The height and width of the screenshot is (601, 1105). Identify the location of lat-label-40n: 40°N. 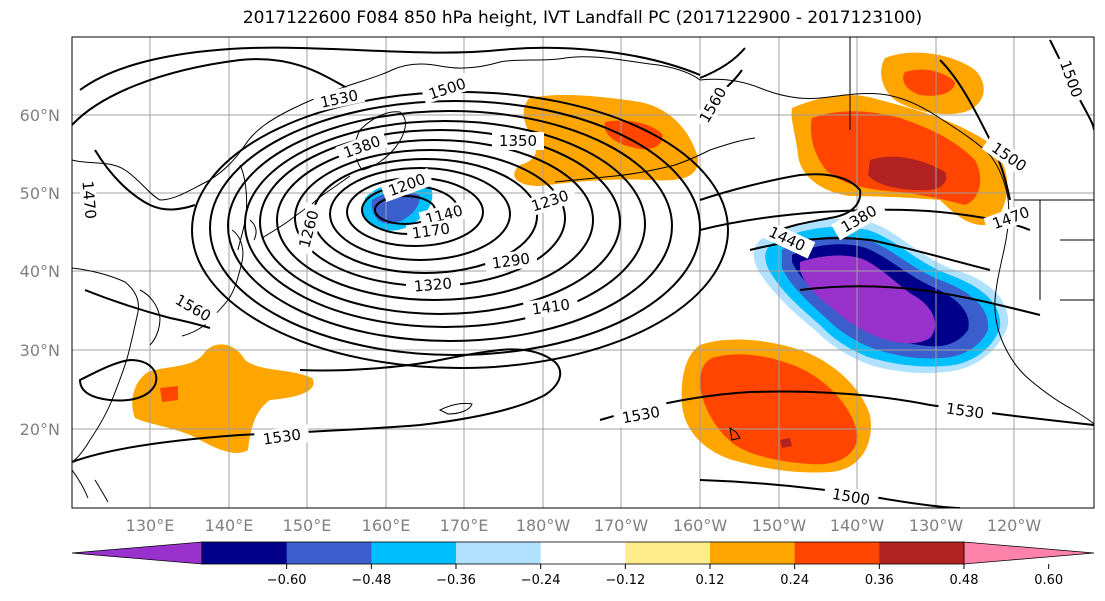
(40, 271).